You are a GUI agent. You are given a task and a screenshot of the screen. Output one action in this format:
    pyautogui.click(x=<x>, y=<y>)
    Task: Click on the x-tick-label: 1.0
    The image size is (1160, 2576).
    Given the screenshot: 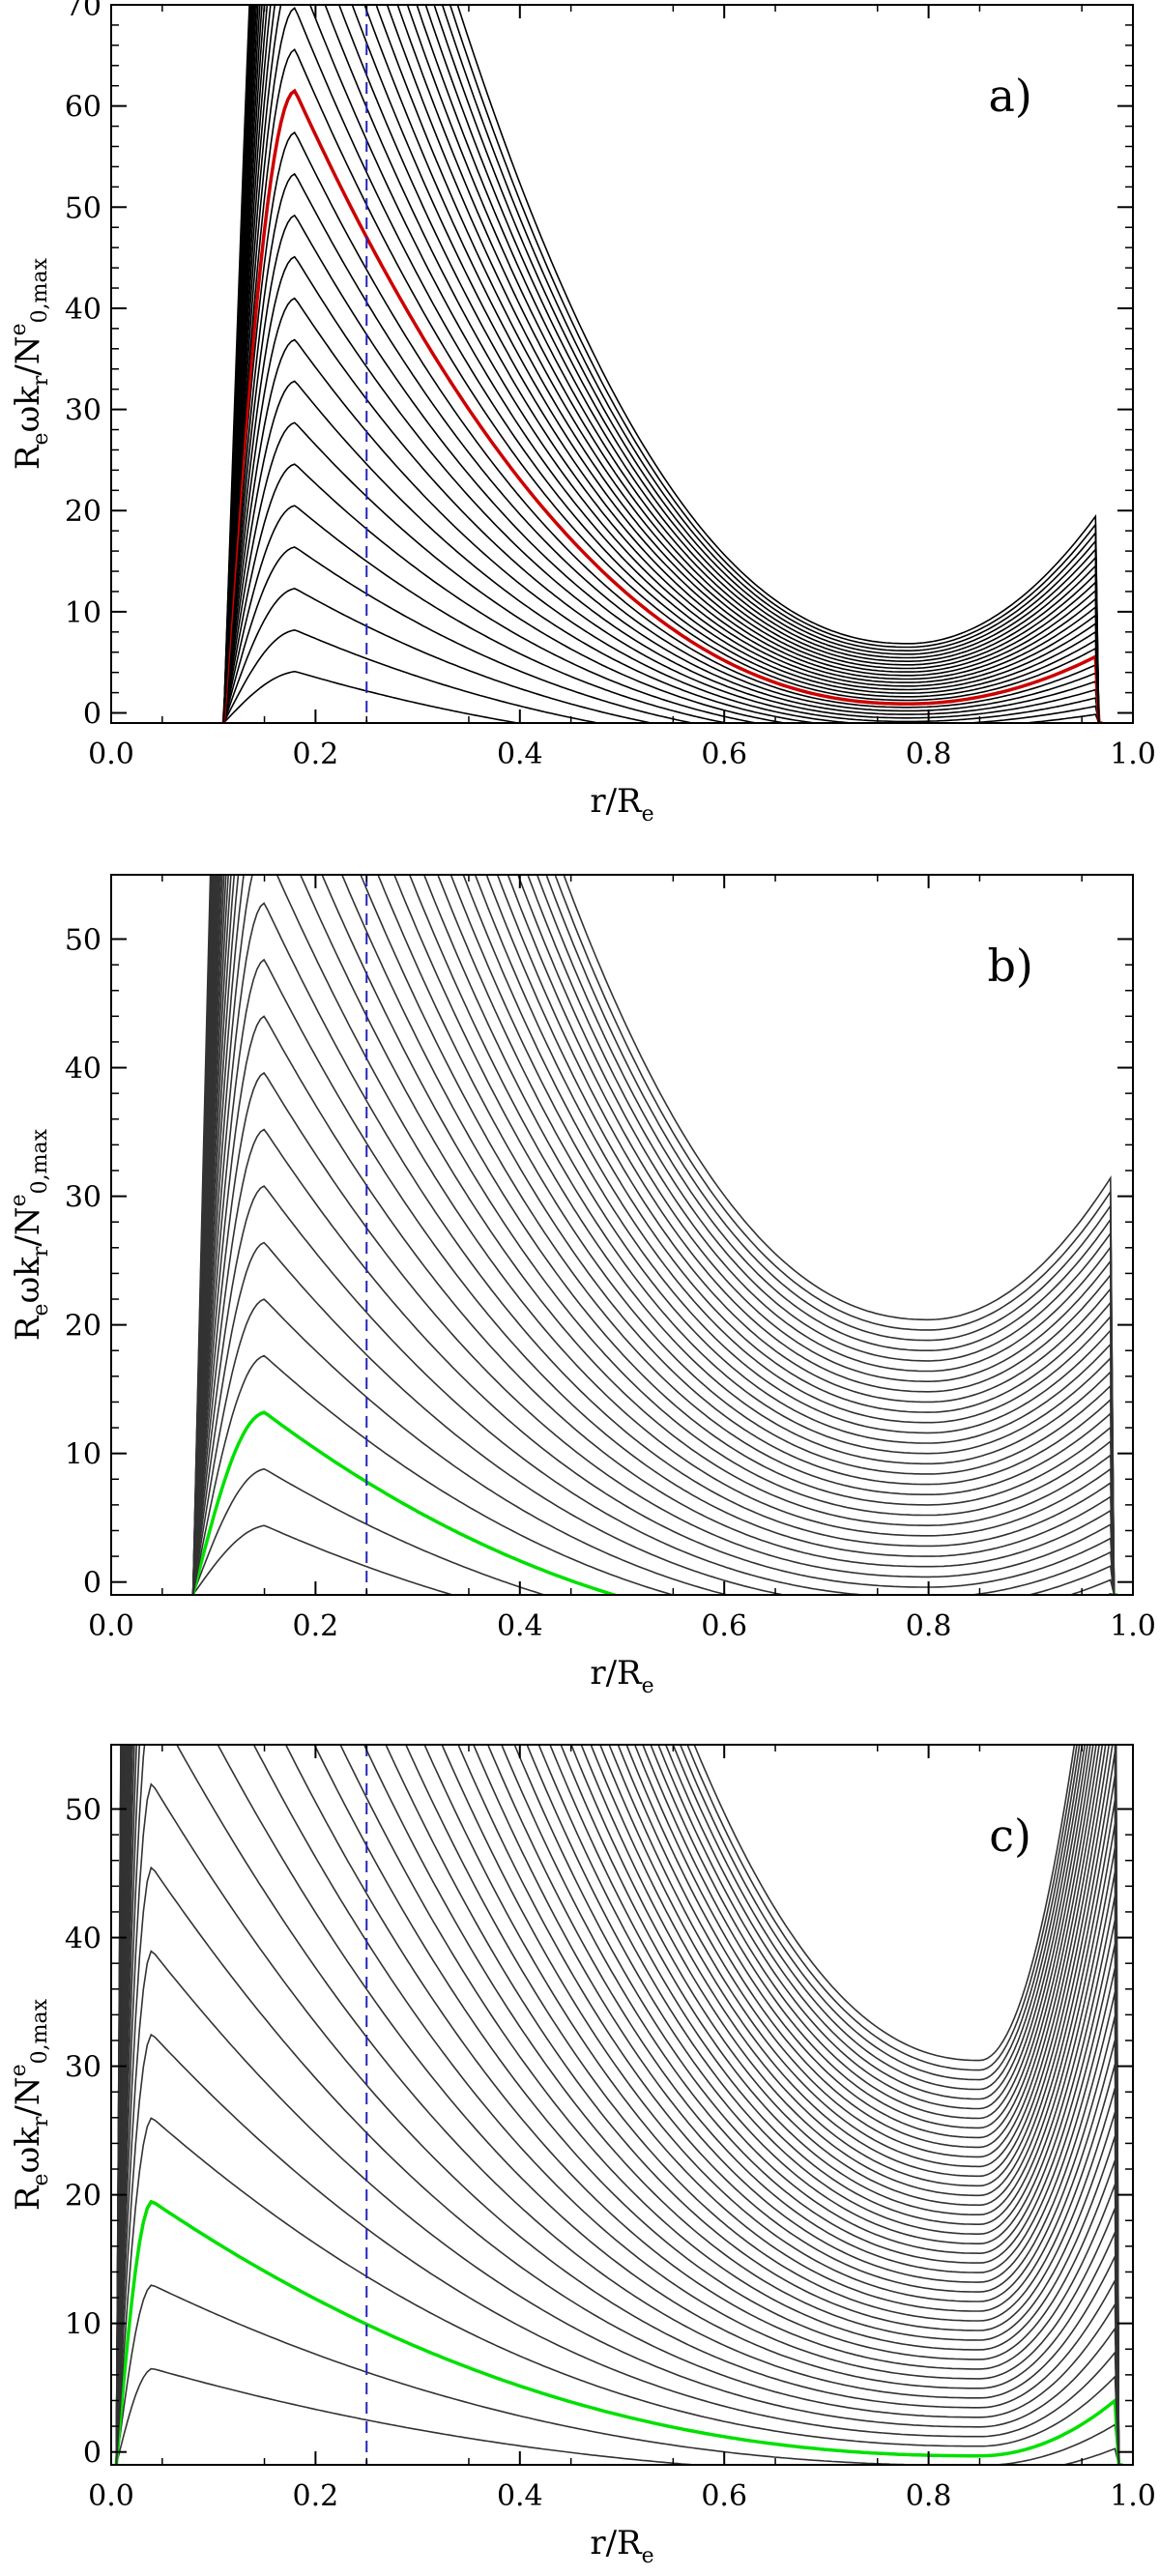 What is the action you would take?
    pyautogui.click(x=1133, y=754)
    